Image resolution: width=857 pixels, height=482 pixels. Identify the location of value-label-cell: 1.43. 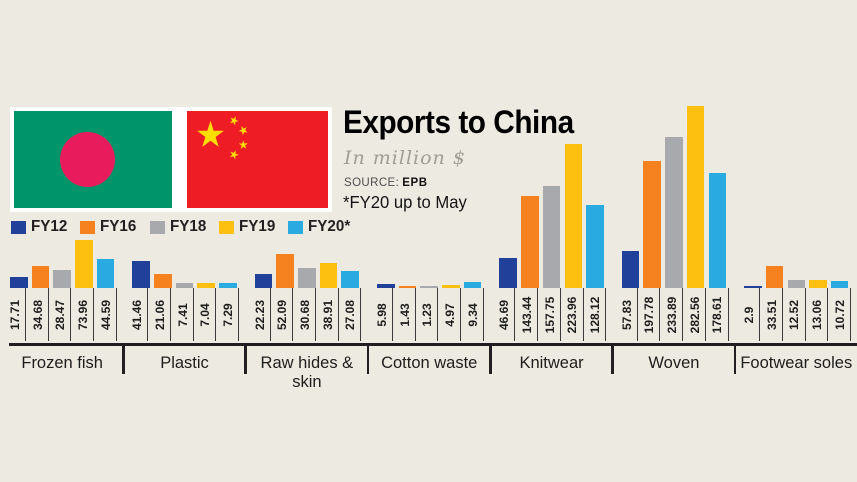
(406, 314).